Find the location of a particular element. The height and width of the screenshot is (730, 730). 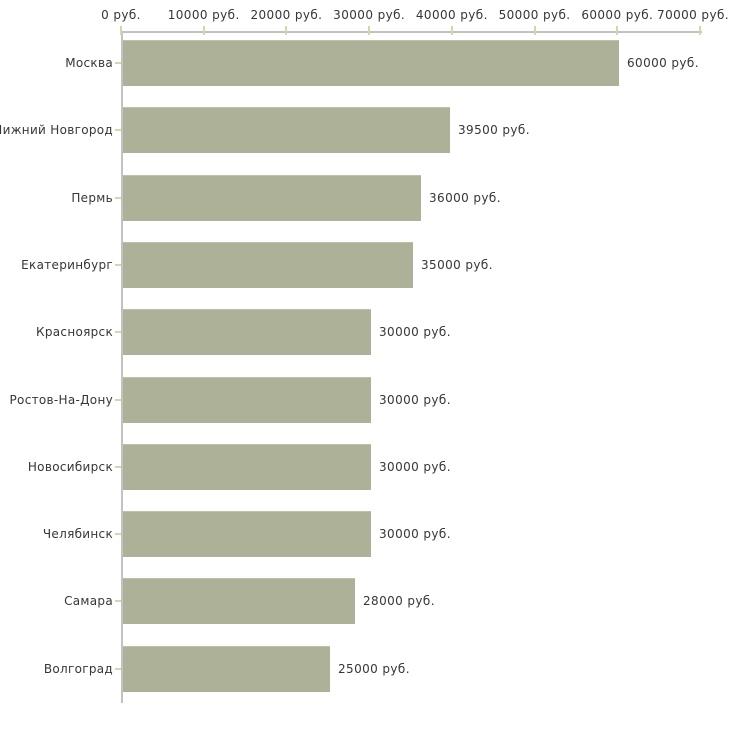

y-axis-line is located at coordinates (122, 367).